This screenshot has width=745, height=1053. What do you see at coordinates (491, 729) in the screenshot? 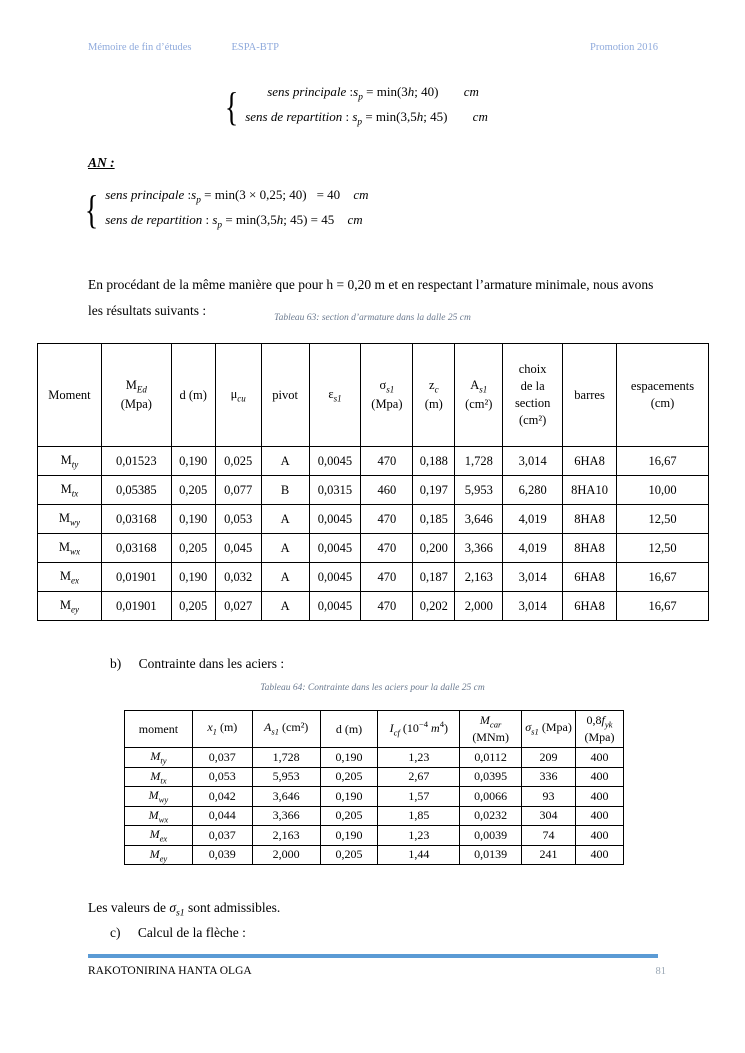
I see `col64-mcar: Mcar (MNm)` at bounding box center [491, 729].